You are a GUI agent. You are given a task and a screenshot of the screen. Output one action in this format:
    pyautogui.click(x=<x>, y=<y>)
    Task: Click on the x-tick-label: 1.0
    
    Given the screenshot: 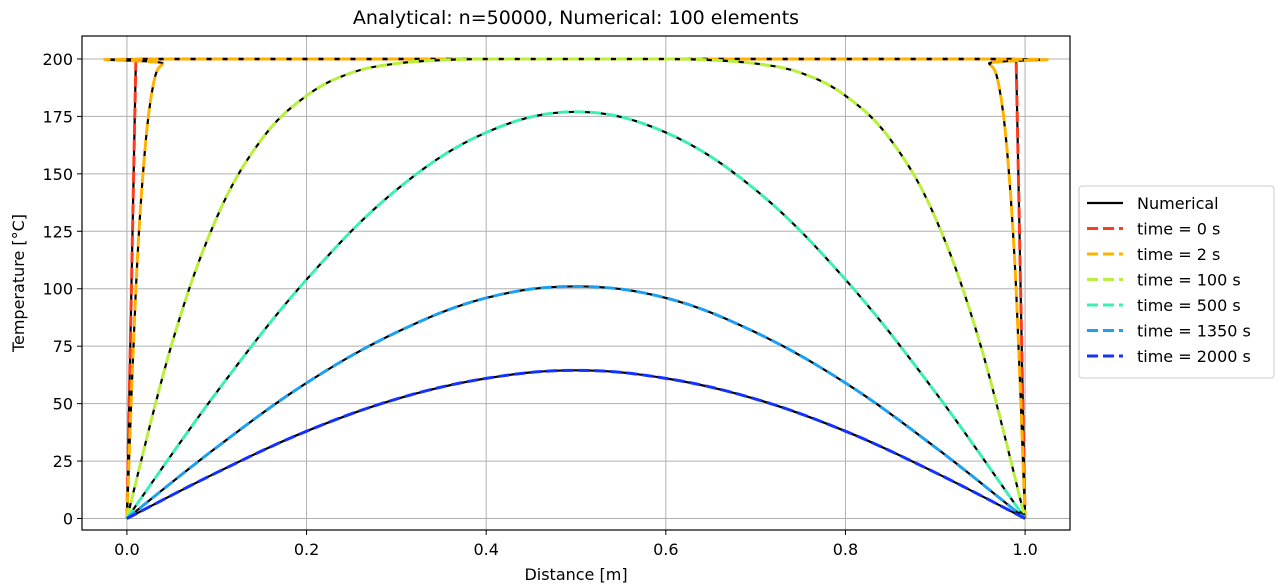 What is the action you would take?
    pyautogui.click(x=1024, y=549)
    